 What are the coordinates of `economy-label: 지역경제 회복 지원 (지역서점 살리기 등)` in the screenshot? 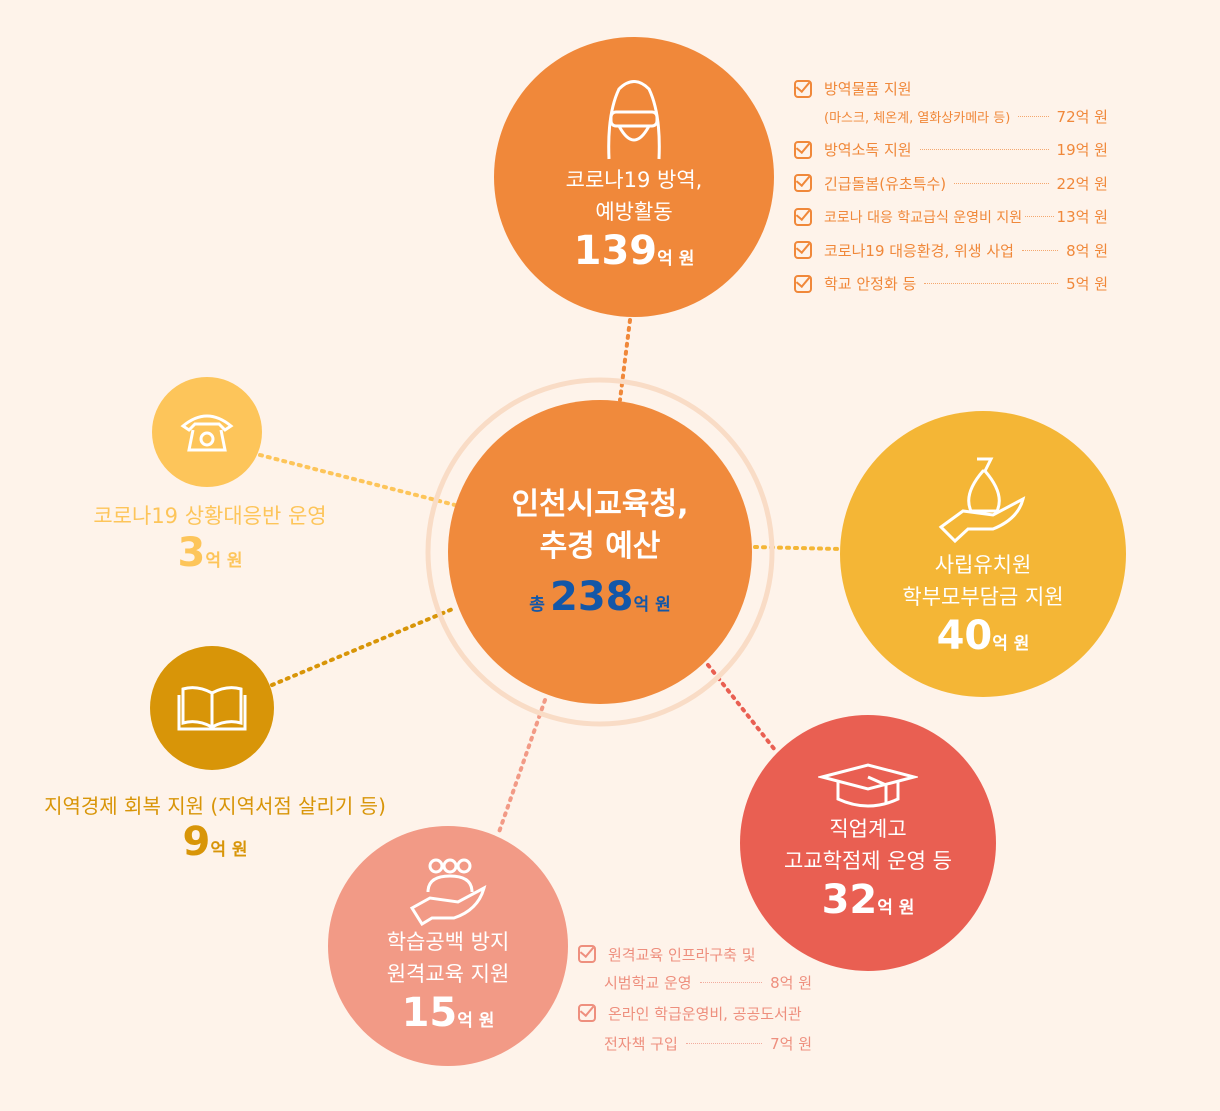 It's located at (215, 806).